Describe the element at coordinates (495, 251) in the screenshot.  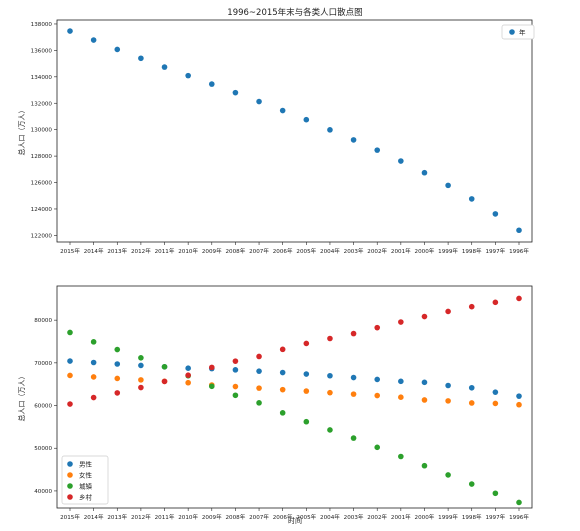
I see `x-tick-label: 1997年` at that location.